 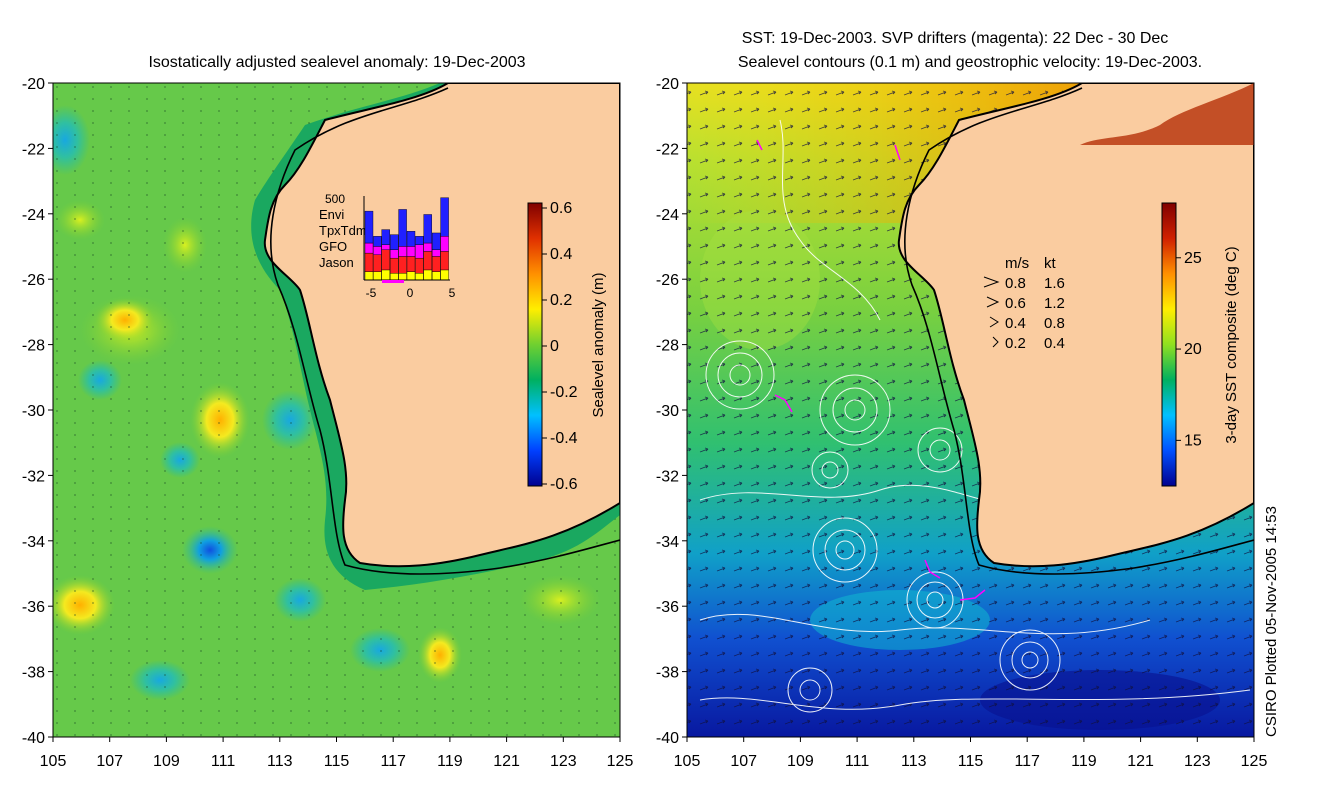 What do you see at coordinates (411, 293) in the screenshot?
I see `inset-xticks: -5 0 5` at bounding box center [411, 293].